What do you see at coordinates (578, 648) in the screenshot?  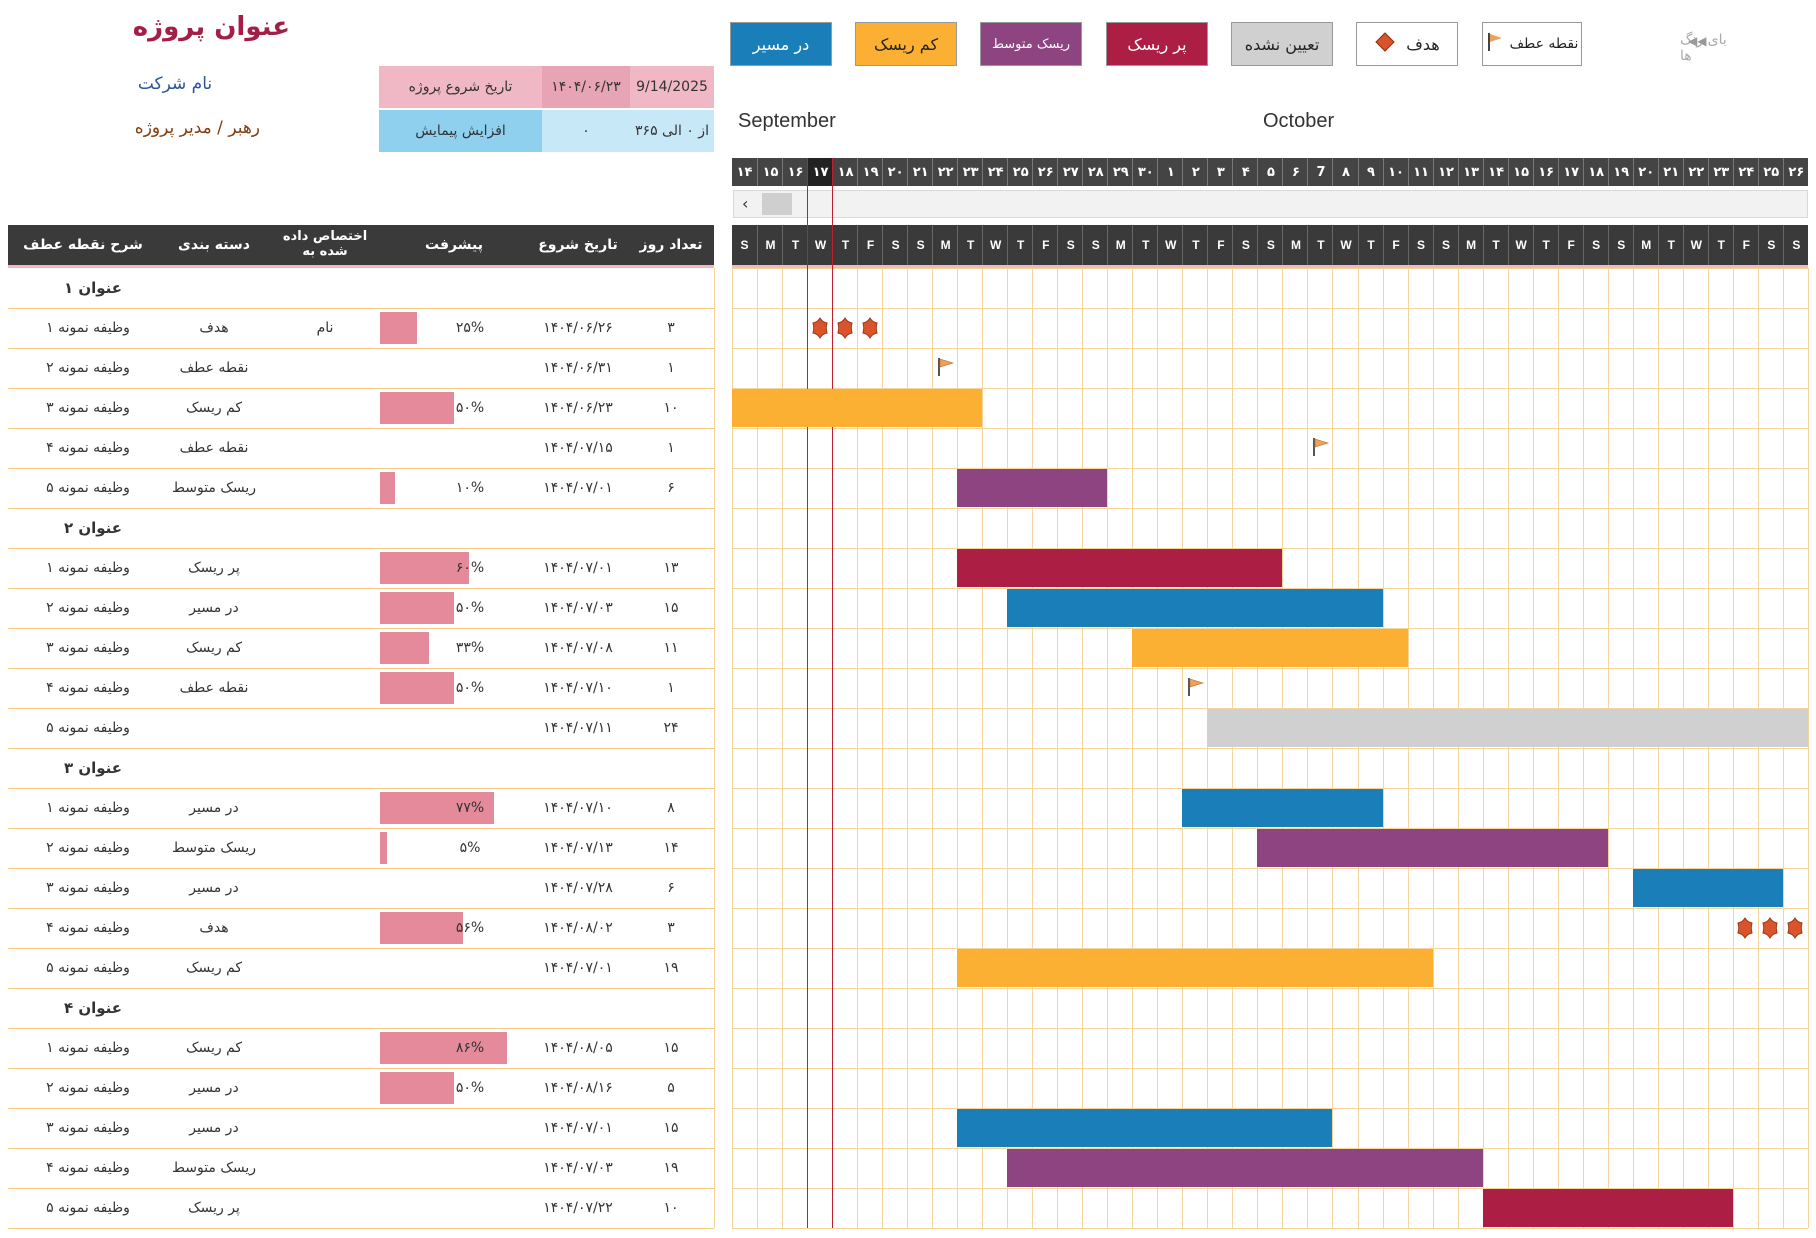 I see `task-start-date: ۱۴۰۴/۰۷/۰۸` at bounding box center [578, 648].